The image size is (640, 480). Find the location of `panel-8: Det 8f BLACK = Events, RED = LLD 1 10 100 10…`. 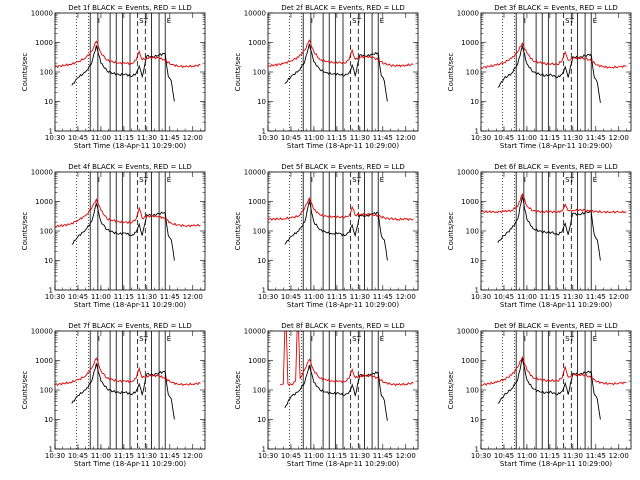

panel-8: Det 8f BLACK = Events, RED = LLD 1 10 100 10… is located at coordinates (326, 395).